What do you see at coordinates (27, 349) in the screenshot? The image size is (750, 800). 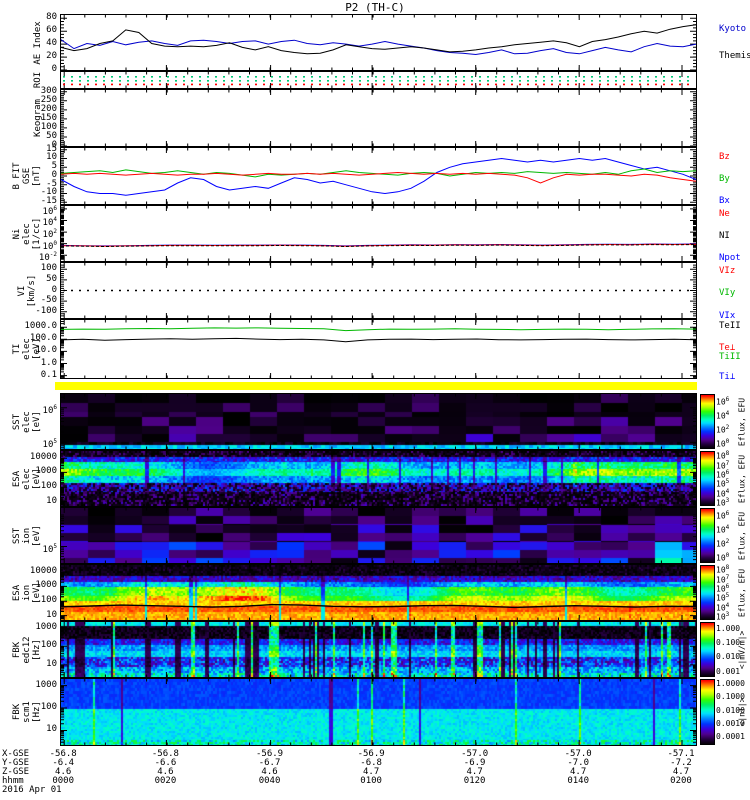 I see `ylabel-ti: TI elec [eV]` at bounding box center [27, 349].